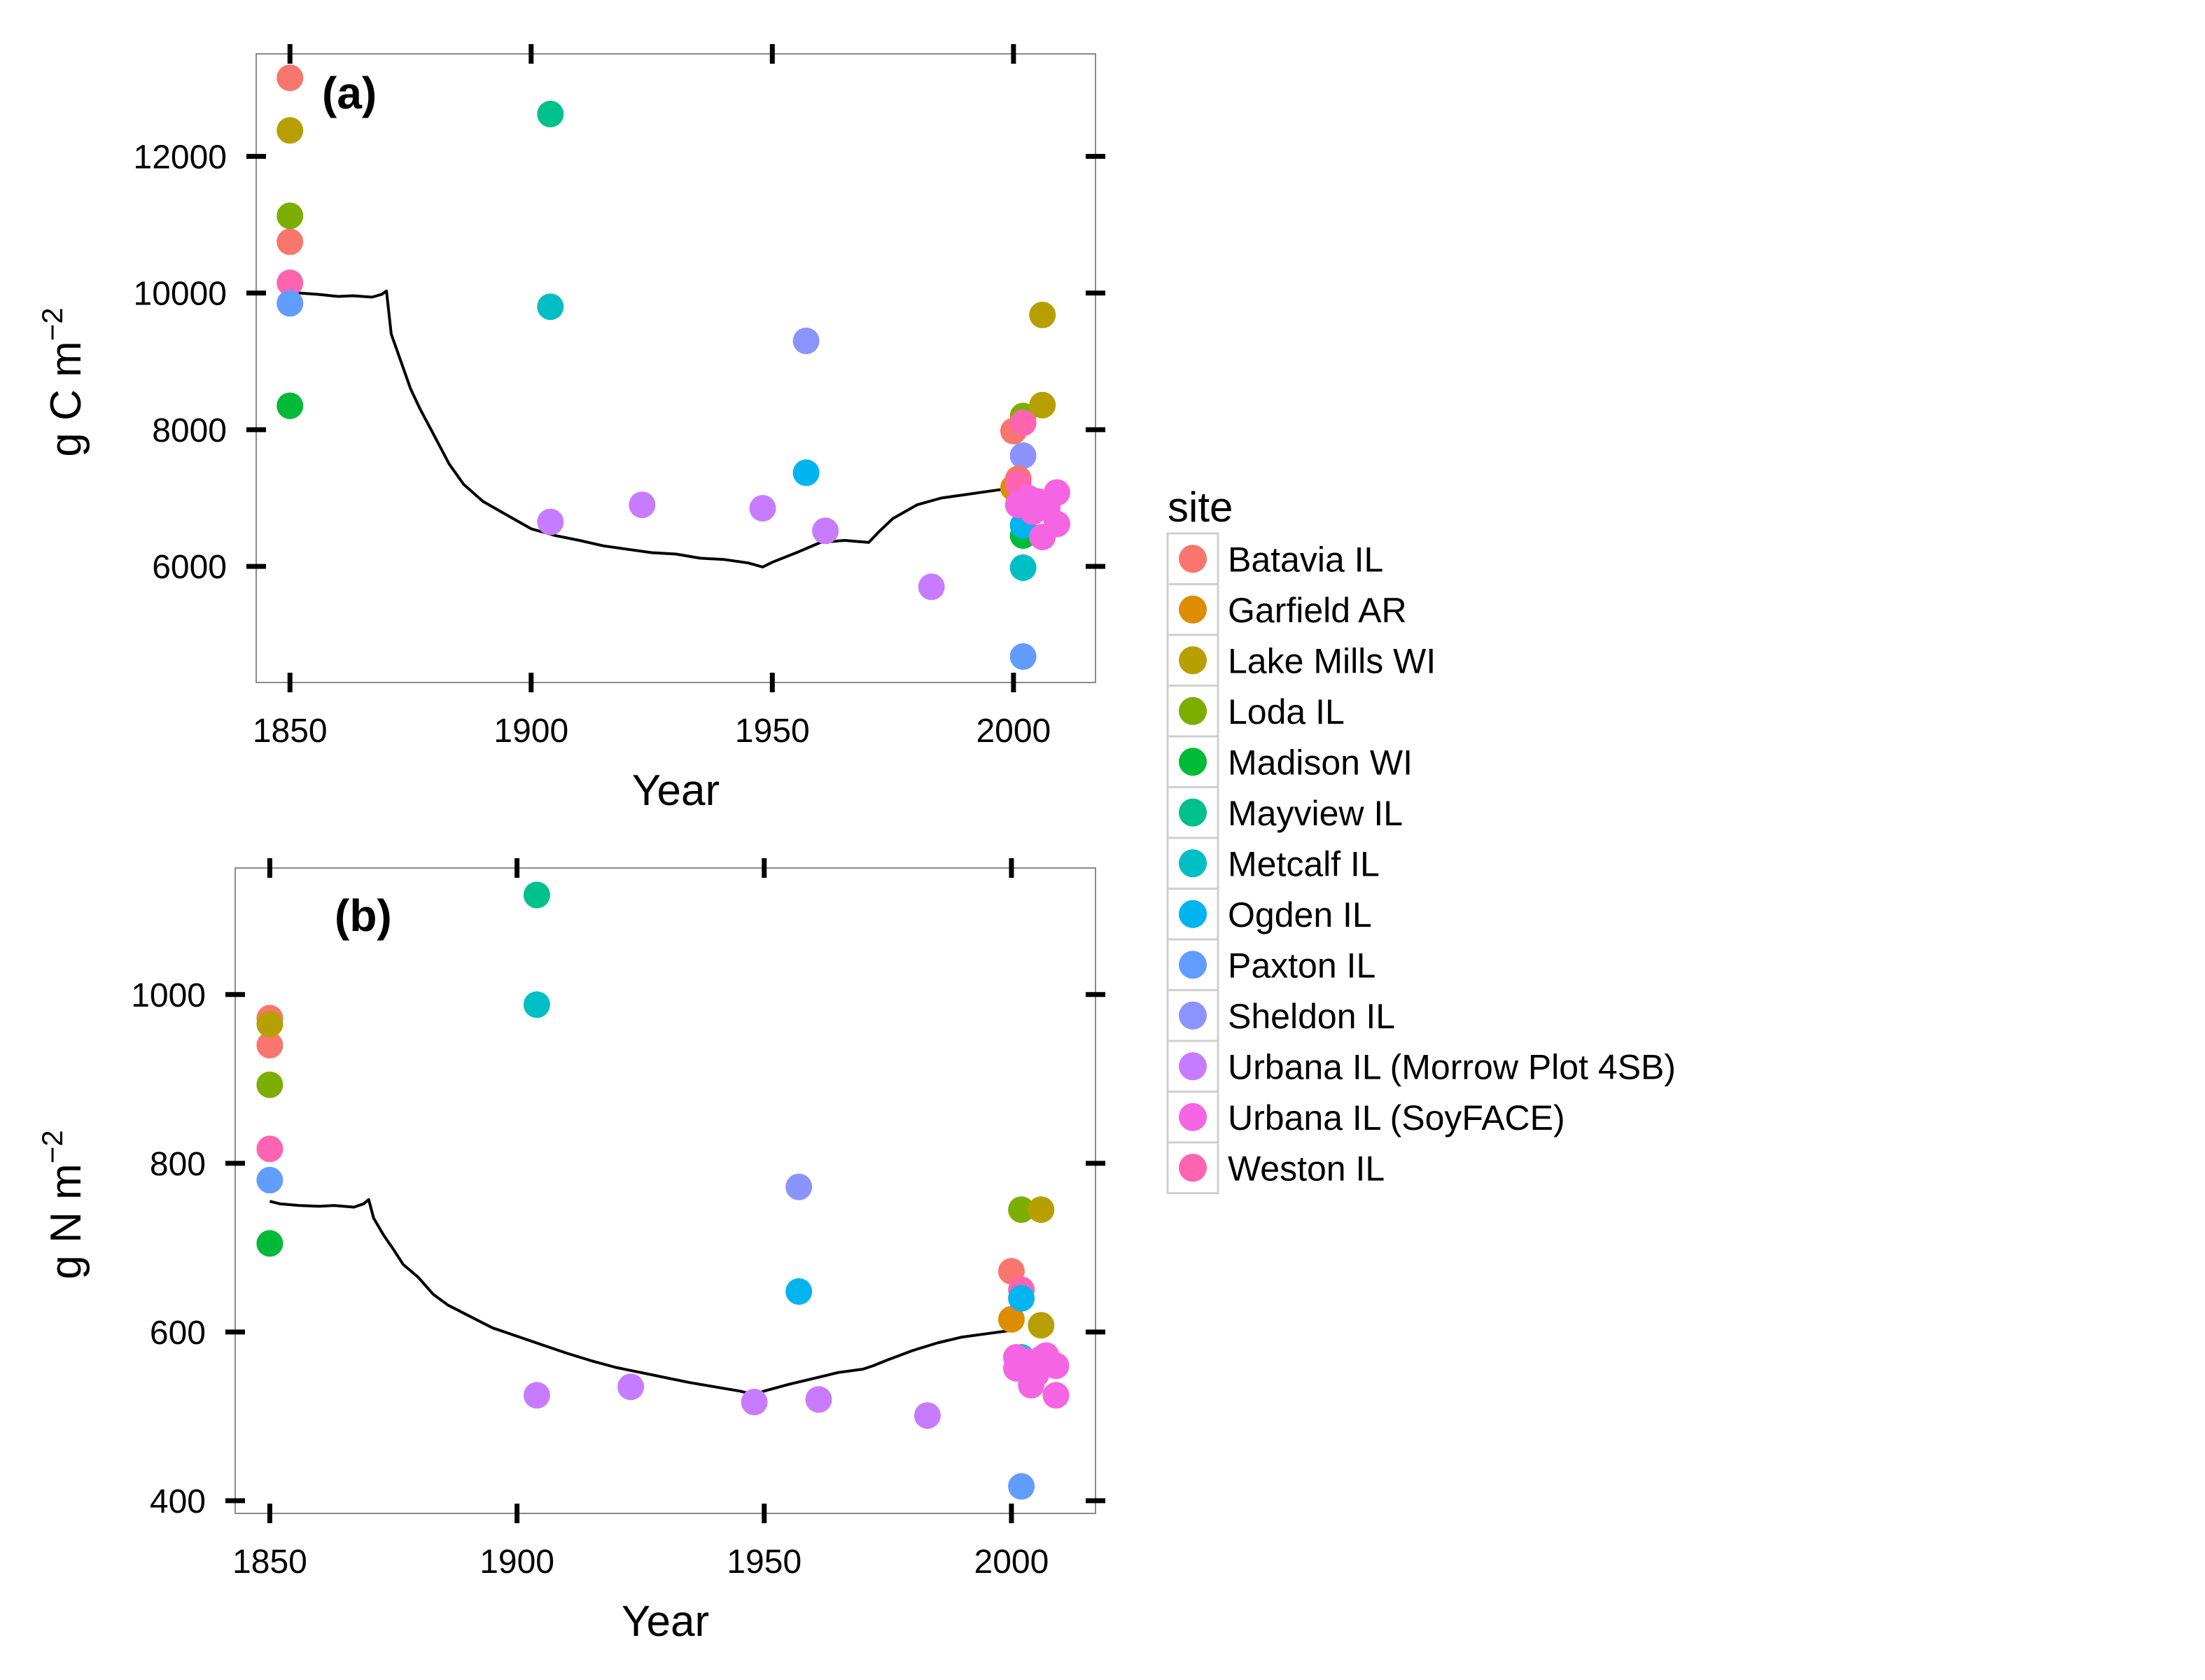 The width and height of the screenshot is (2205, 1680). Describe the element at coordinates (1300, 914) in the screenshot. I see `legend-label: Ogden IL` at that location.